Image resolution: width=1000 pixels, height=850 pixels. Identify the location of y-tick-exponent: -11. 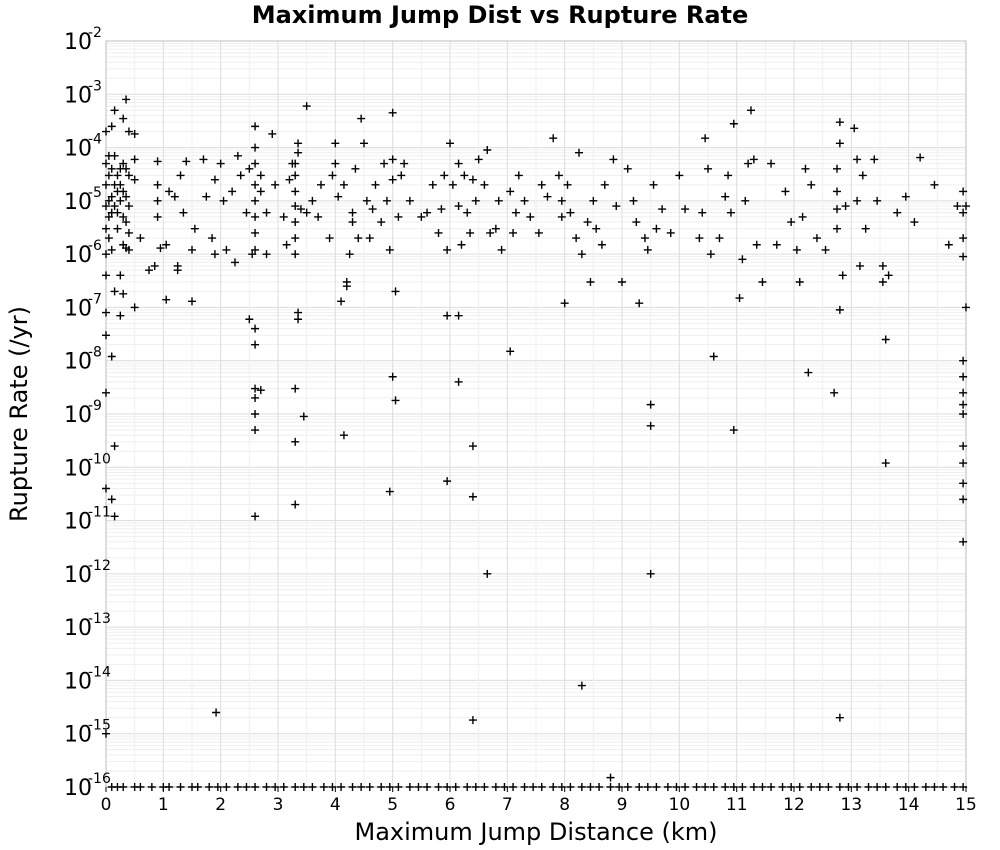
(99, 513).